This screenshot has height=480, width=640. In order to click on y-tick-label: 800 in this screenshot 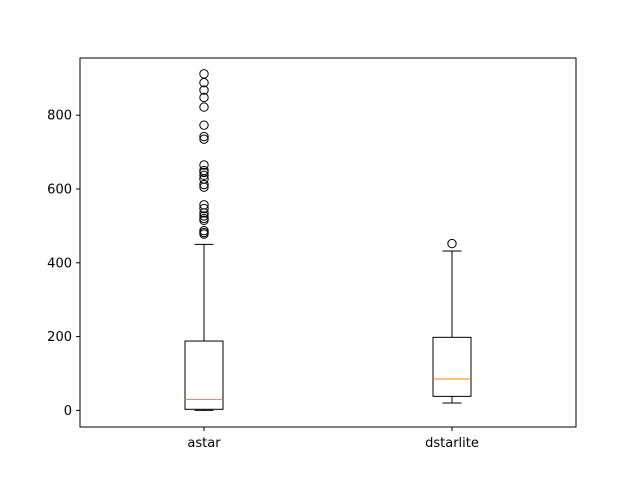, I will do `click(59, 116)`.